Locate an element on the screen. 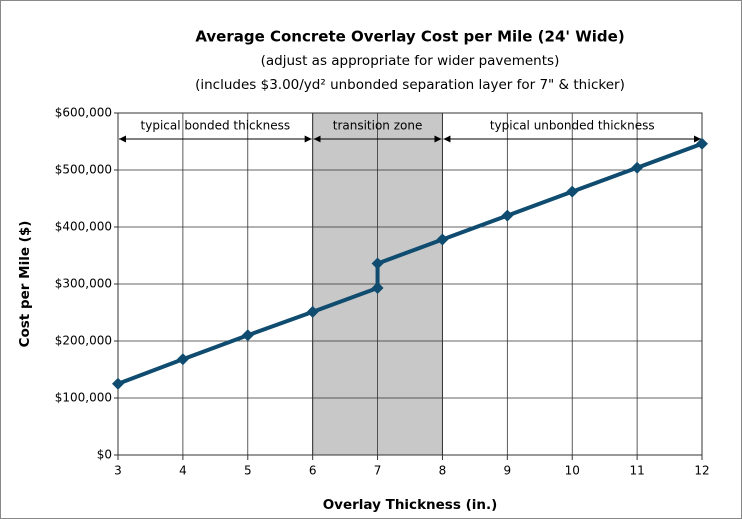 The image size is (742, 519). y-tick-label: $500,000 is located at coordinates (83, 170).